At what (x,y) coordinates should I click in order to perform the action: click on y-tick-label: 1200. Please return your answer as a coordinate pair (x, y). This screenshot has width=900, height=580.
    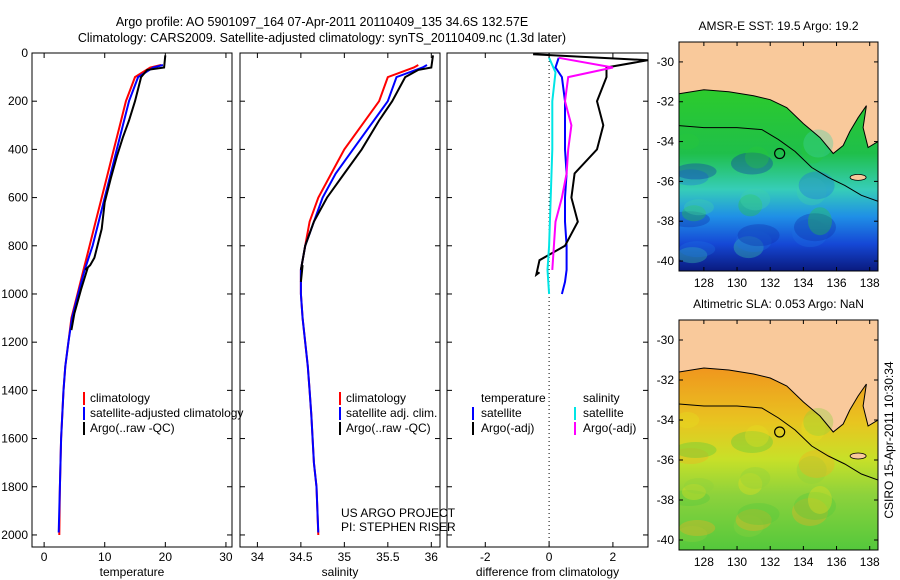
    Looking at the image, I should click on (14, 342).